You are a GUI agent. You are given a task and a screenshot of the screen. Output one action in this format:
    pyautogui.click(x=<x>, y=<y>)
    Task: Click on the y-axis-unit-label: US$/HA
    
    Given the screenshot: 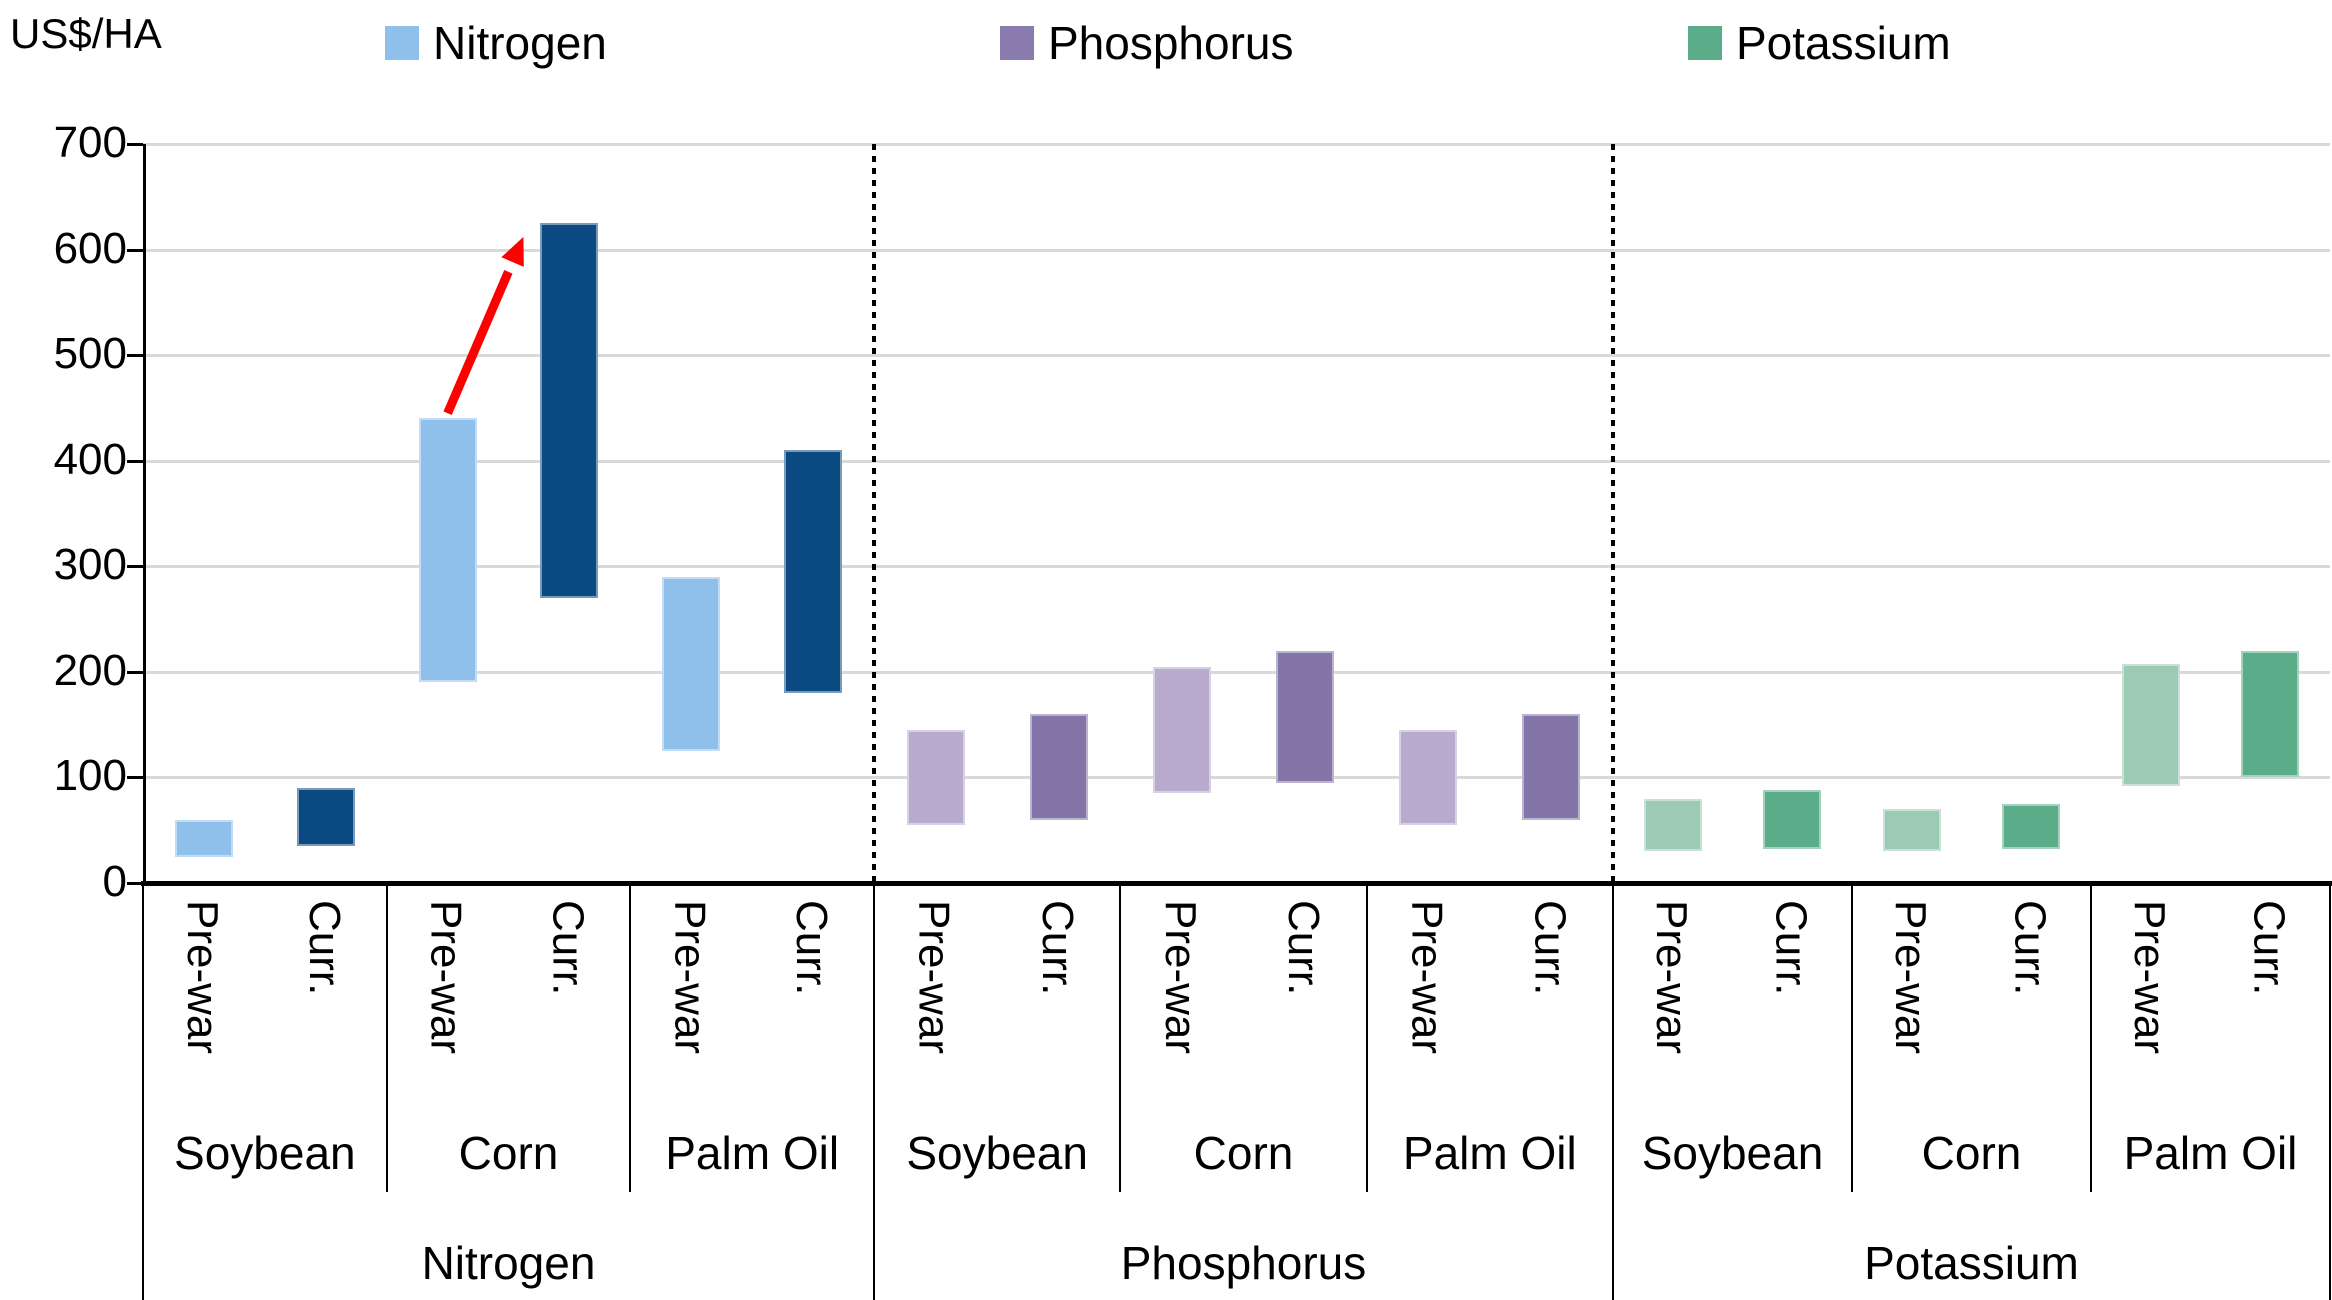 What is the action you would take?
    pyautogui.click(x=86, y=33)
    